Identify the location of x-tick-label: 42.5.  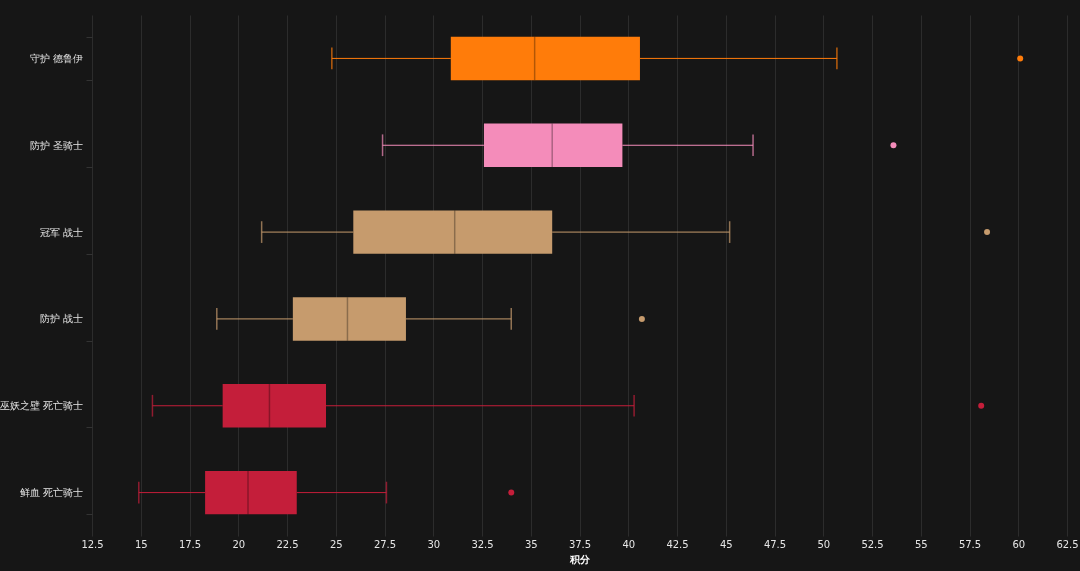
(677, 544).